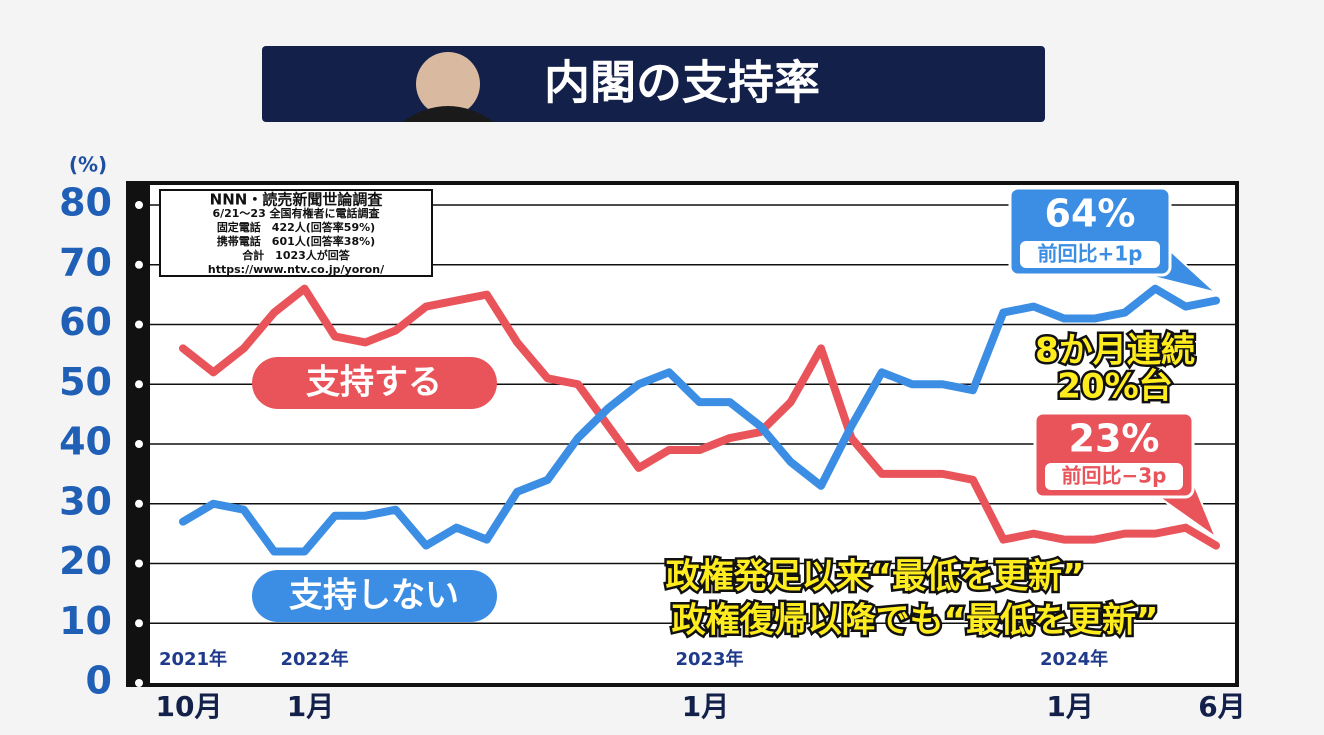 The image size is (1324, 735). I want to click on portrait-suit, so click(448, 114).